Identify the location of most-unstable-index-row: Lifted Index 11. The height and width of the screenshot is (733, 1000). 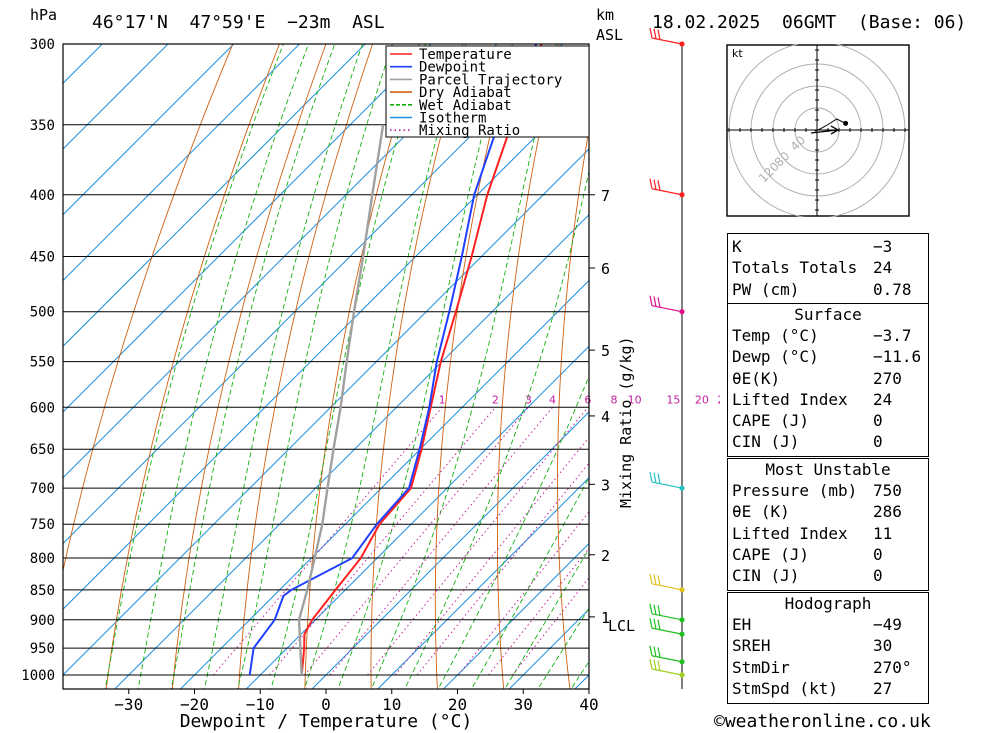
(828, 533).